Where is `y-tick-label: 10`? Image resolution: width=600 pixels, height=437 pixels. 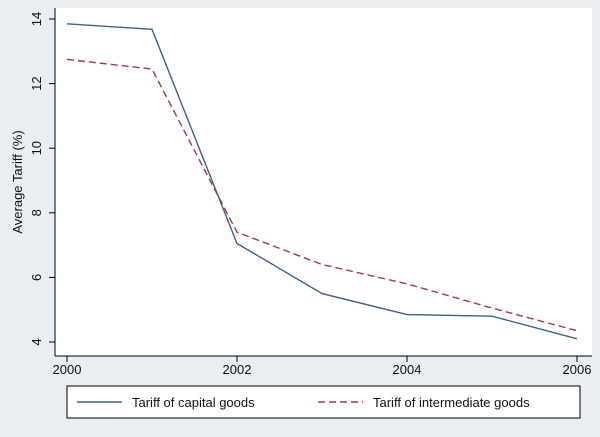
y-tick-label: 10 is located at coordinates (36, 148).